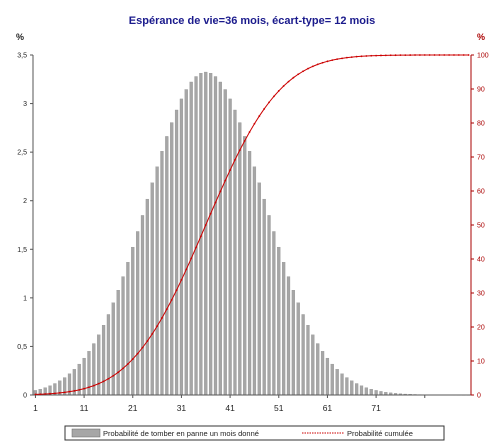 This screenshot has width=499, height=442. What do you see at coordinates (481, 158) in the screenshot?
I see `y-right-tick-label: 70` at bounding box center [481, 158].